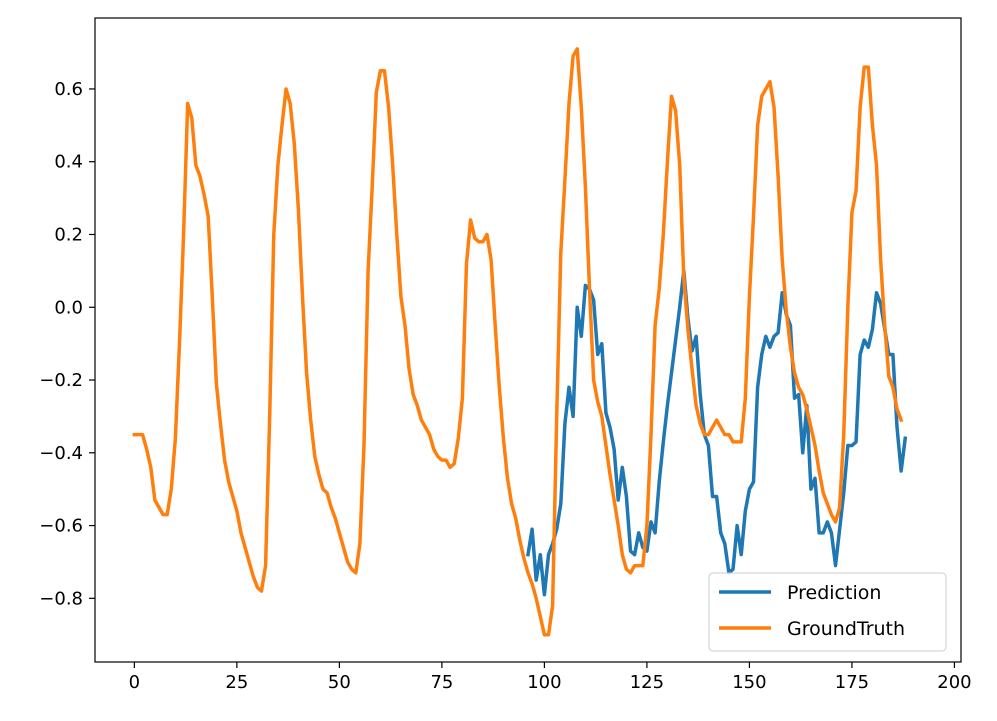 This screenshot has height=721, width=997. What do you see at coordinates (544, 682) in the screenshot?
I see `x-tick-label: 100` at bounding box center [544, 682].